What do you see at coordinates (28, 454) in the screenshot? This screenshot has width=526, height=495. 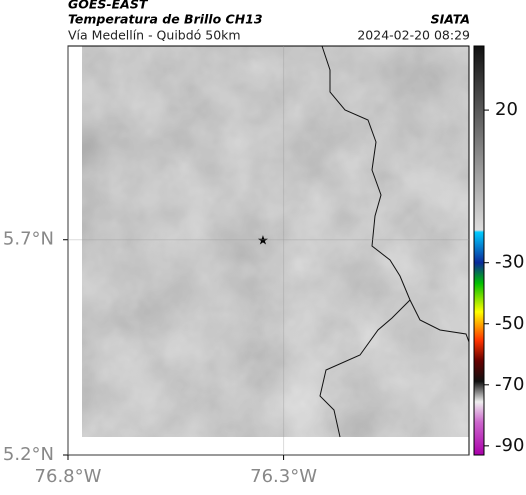 I see `lat-tick-label: 5.2°N` at bounding box center [28, 454].